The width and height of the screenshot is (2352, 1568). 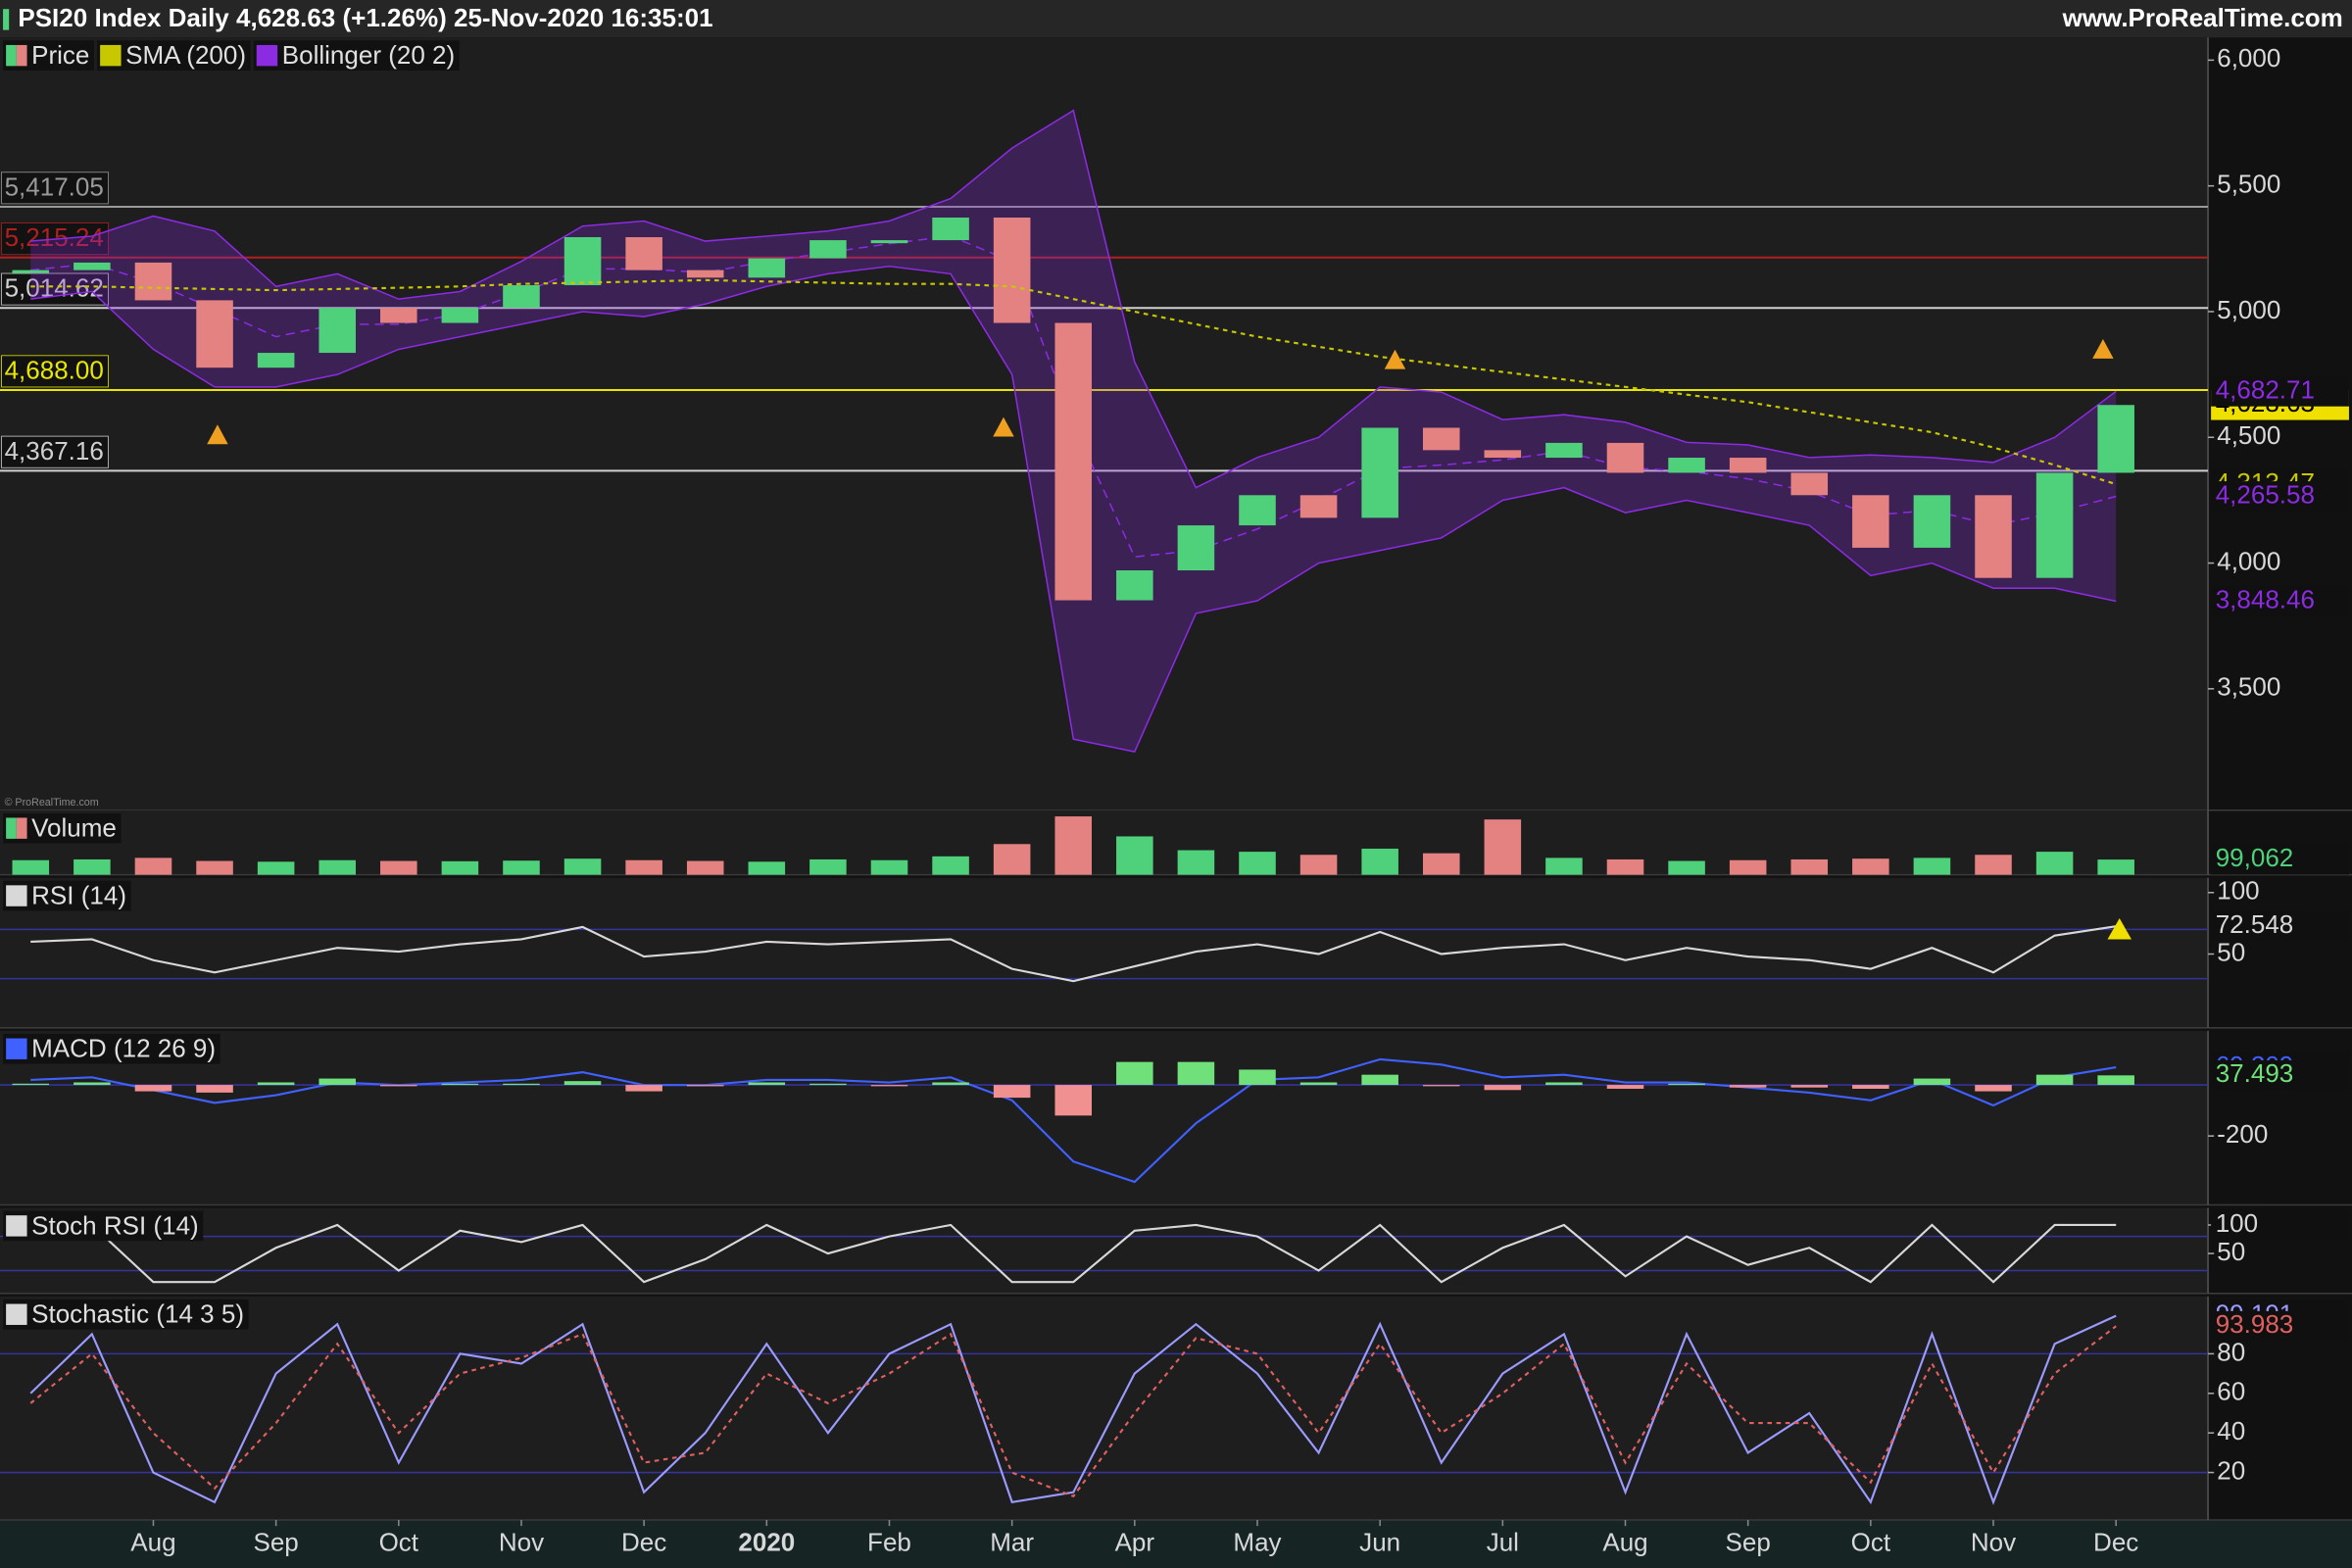 What do you see at coordinates (2248, 560) in the screenshot?
I see `y-tick-label: 4,000` at bounding box center [2248, 560].